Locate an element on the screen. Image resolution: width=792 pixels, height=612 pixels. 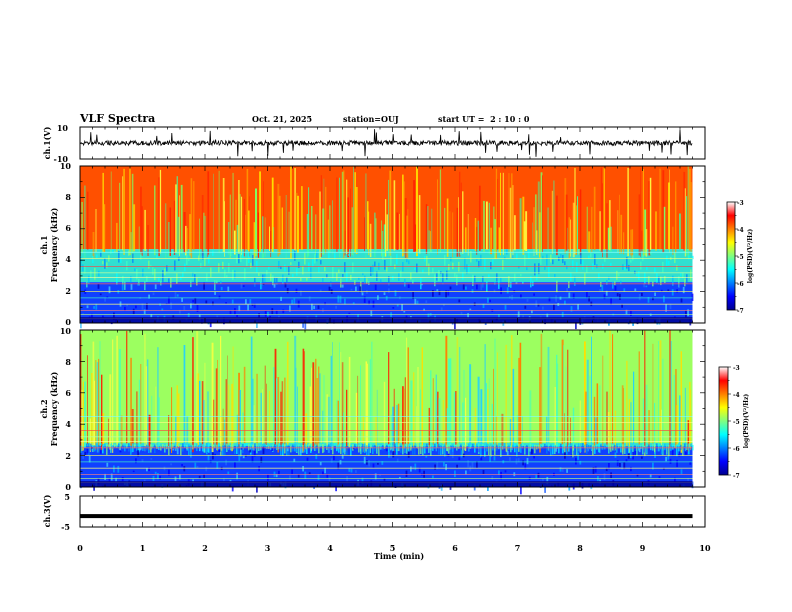
ch1-cb-tick-m7: -7 is located at coordinates (740, 311).